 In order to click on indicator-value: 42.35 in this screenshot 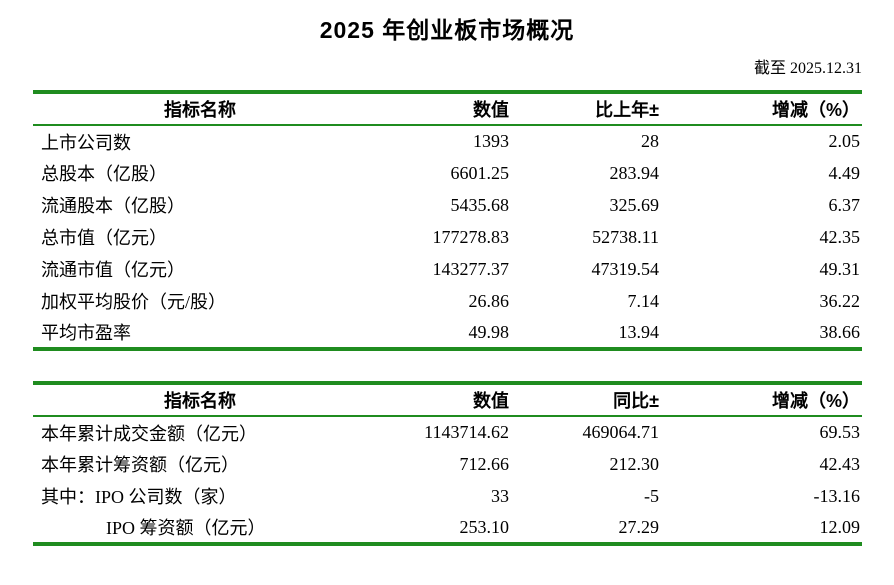, I will do `click(840, 236)`.